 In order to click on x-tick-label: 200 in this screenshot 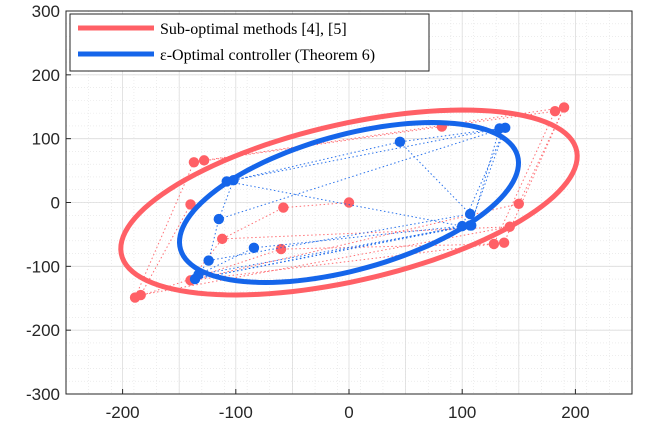, I will do `click(575, 412)`.